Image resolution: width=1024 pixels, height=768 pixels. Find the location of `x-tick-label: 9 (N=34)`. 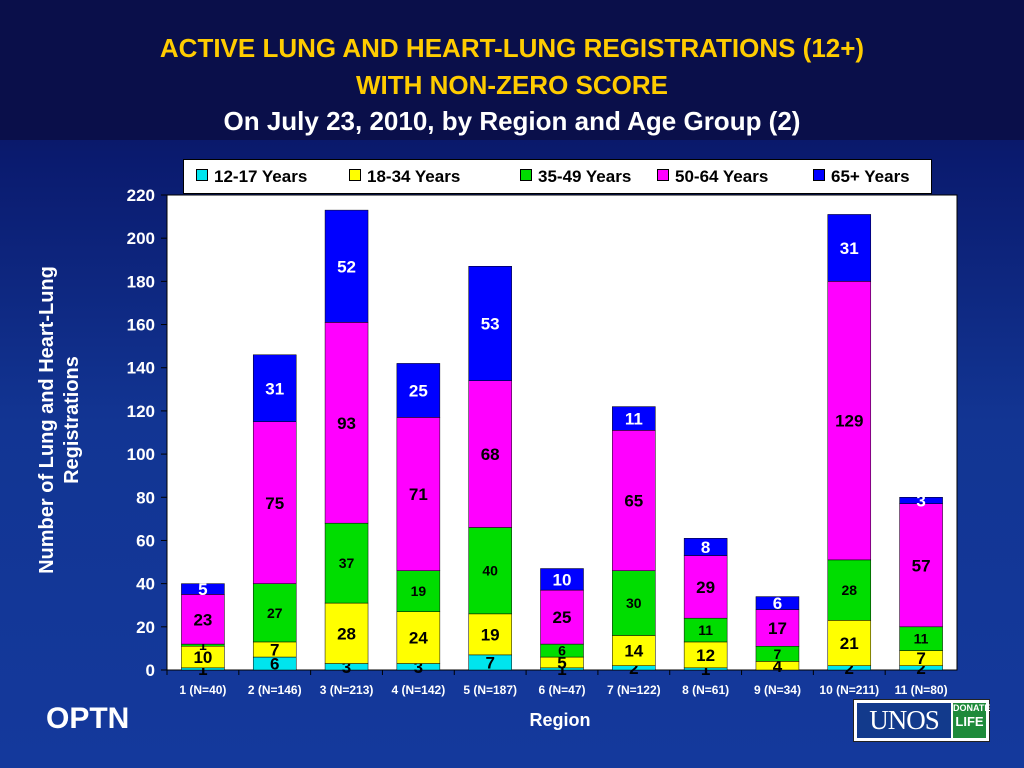

x-tick-label: 9 (N=34) is located at coordinates (777, 690).